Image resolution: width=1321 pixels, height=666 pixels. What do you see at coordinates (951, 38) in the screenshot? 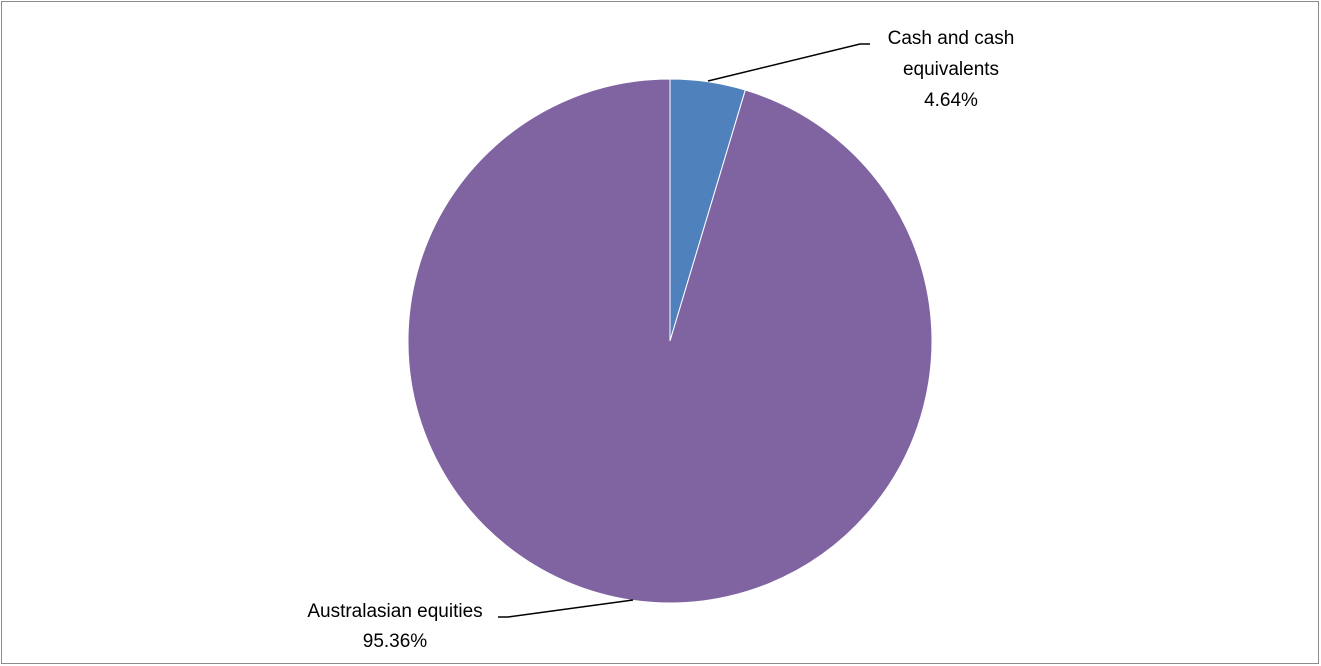
I see `slice-label-cash-line1: Cash and cash` at bounding box center [951, 38].